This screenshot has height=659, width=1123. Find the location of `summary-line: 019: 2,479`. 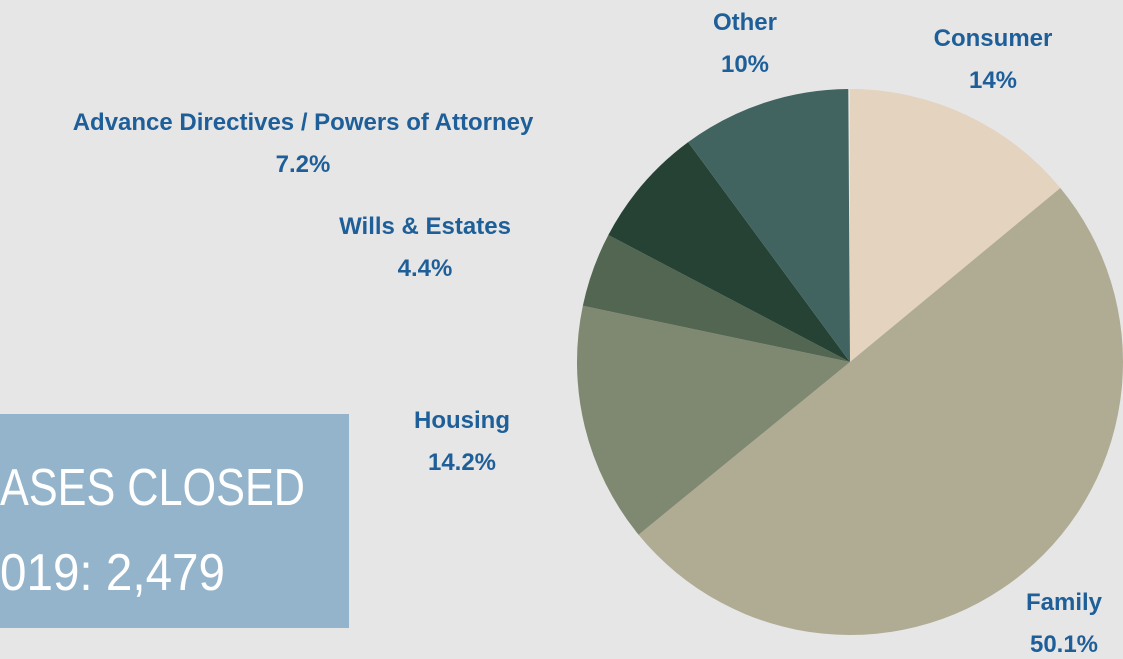

summary-line: 019: 2,479 is located at coordinates (112, 573).